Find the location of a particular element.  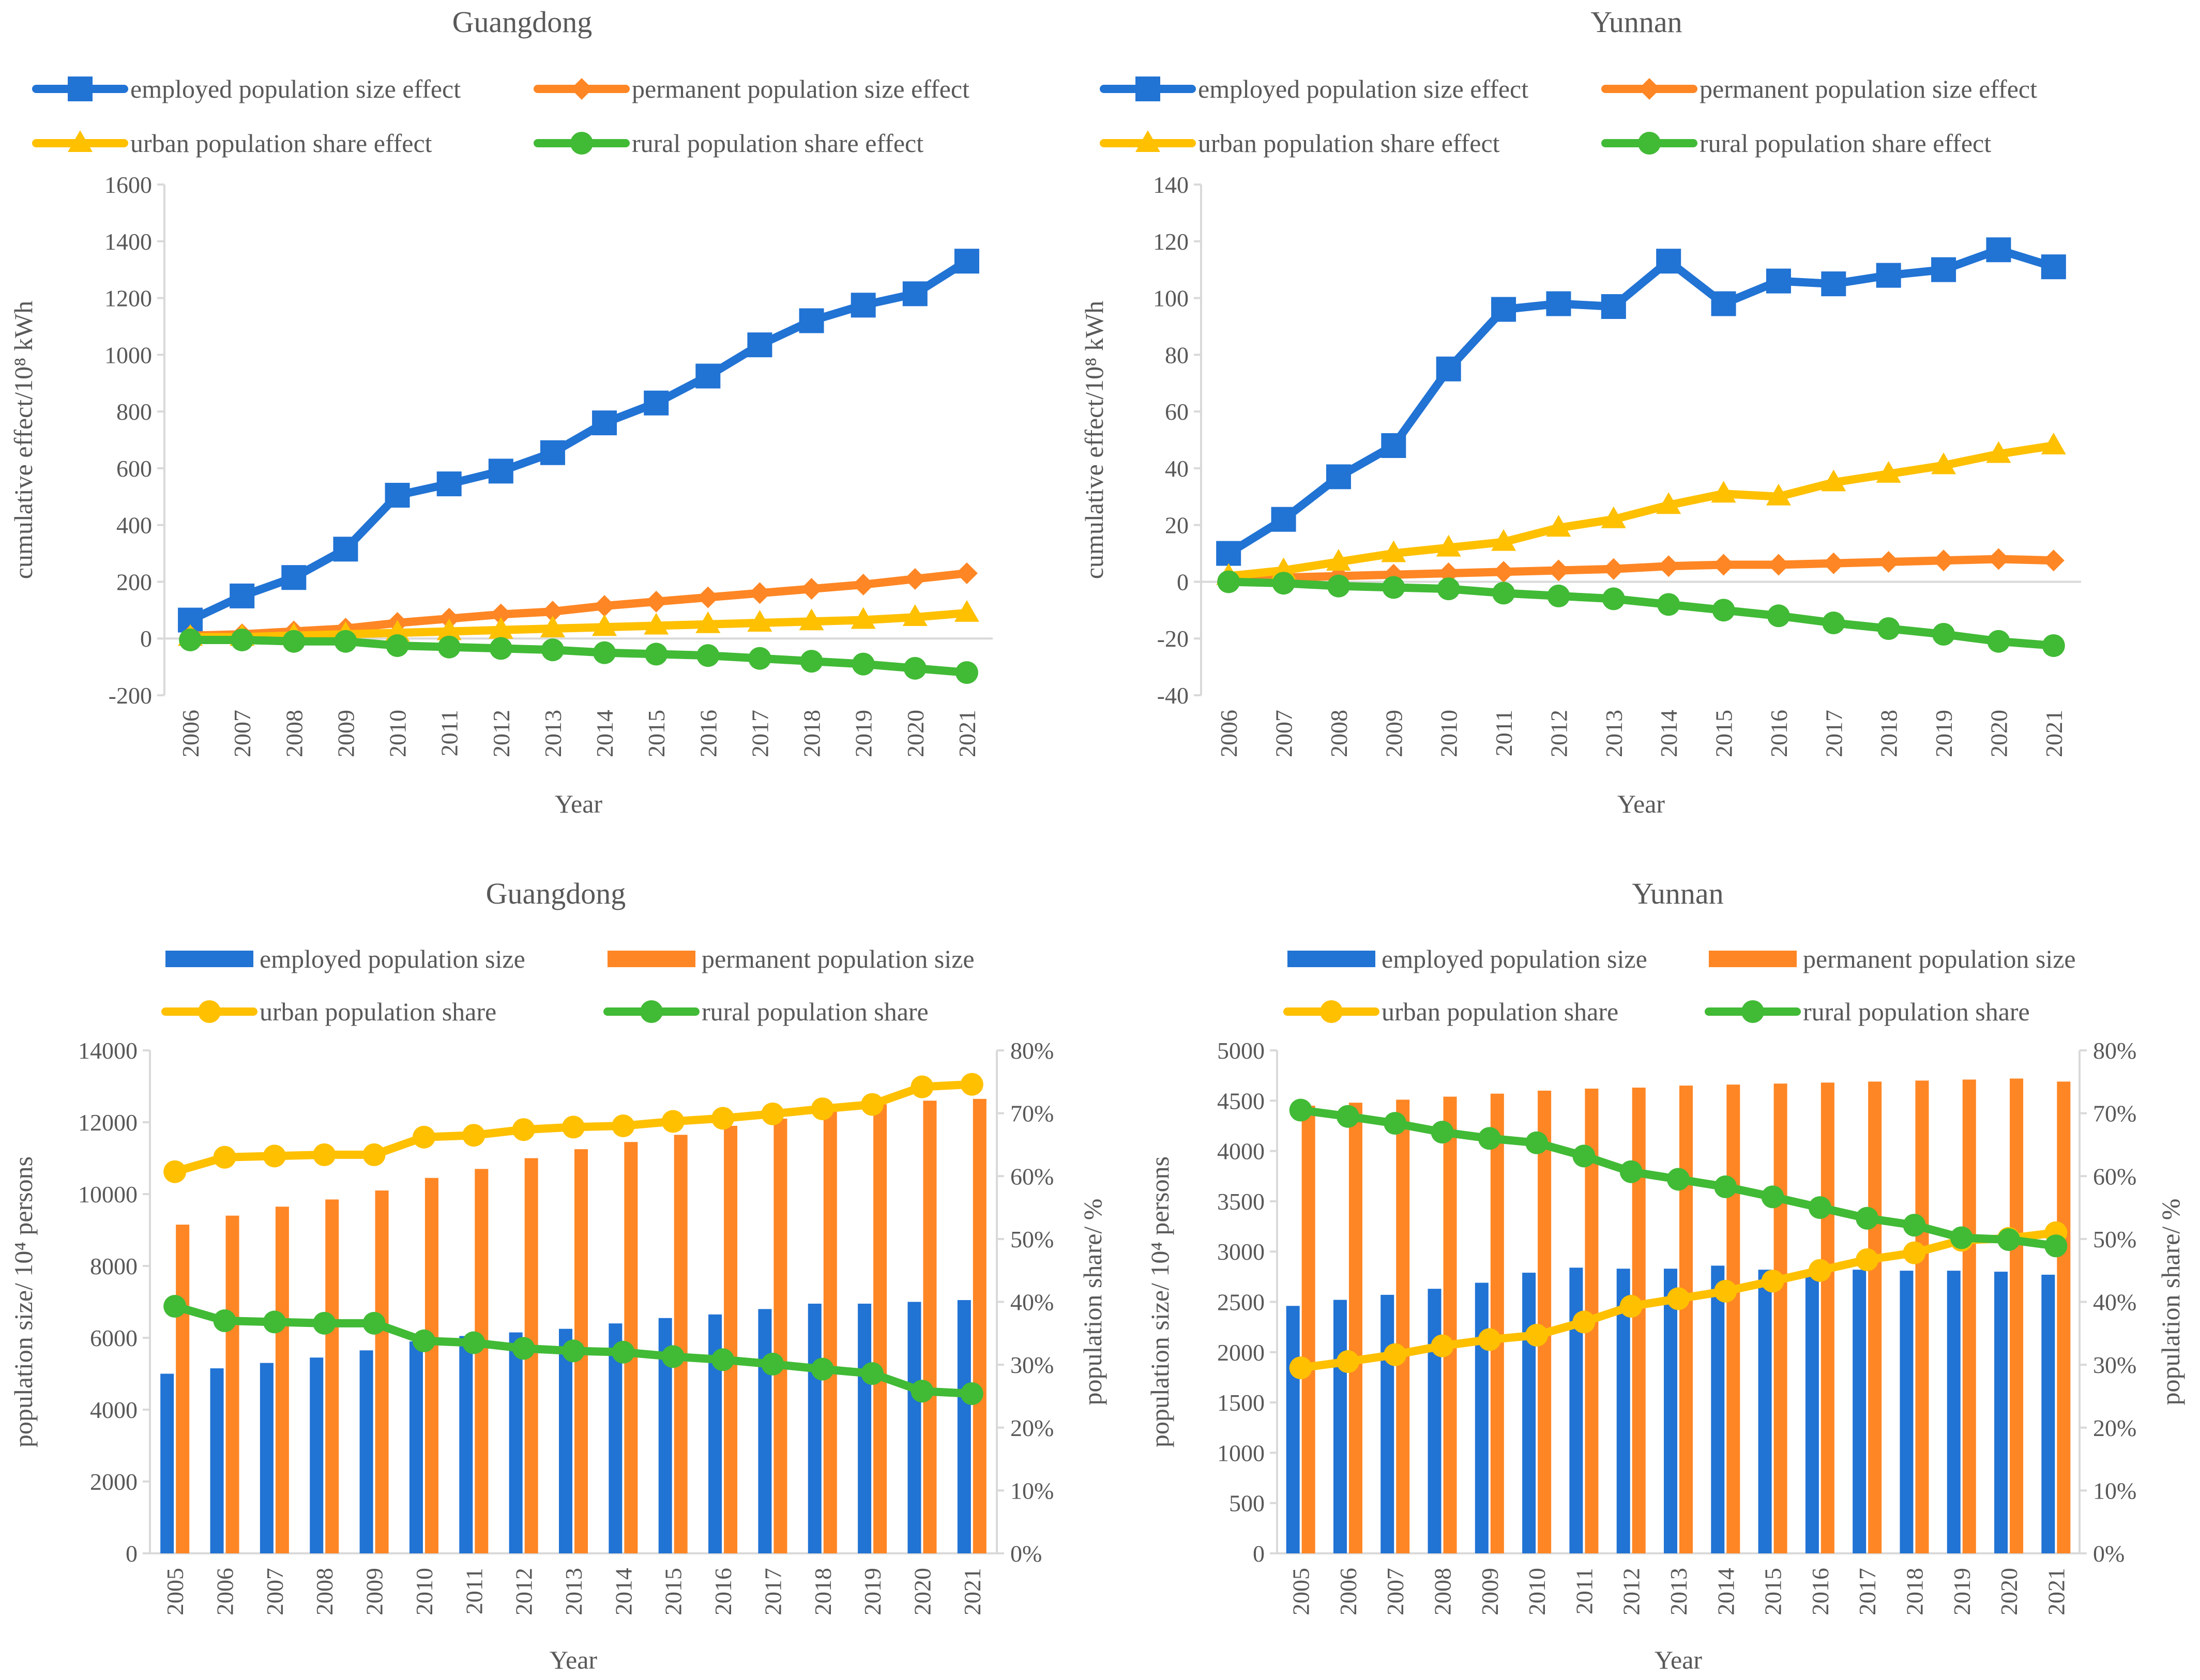

legend-employed-swatch is located at coordinates (209, 959).